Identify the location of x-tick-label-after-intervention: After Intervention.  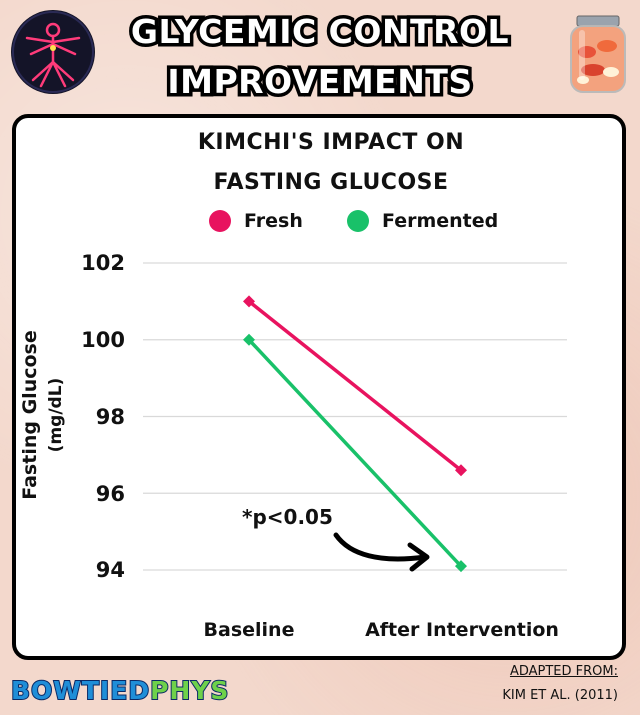
(462, 630).